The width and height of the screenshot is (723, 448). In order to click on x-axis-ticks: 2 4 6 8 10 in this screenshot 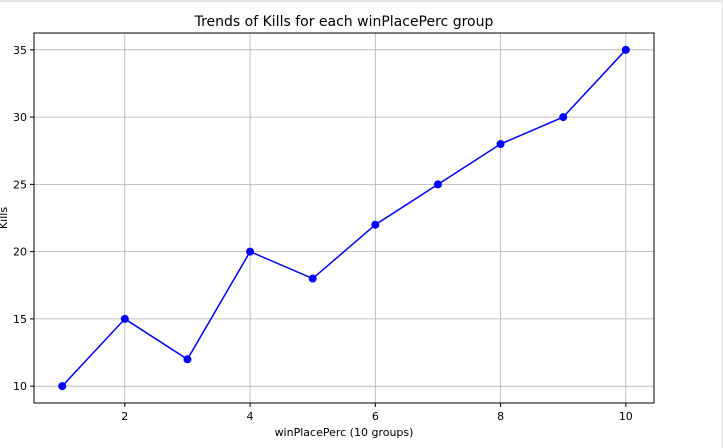, I will do `click(377, 413)`.